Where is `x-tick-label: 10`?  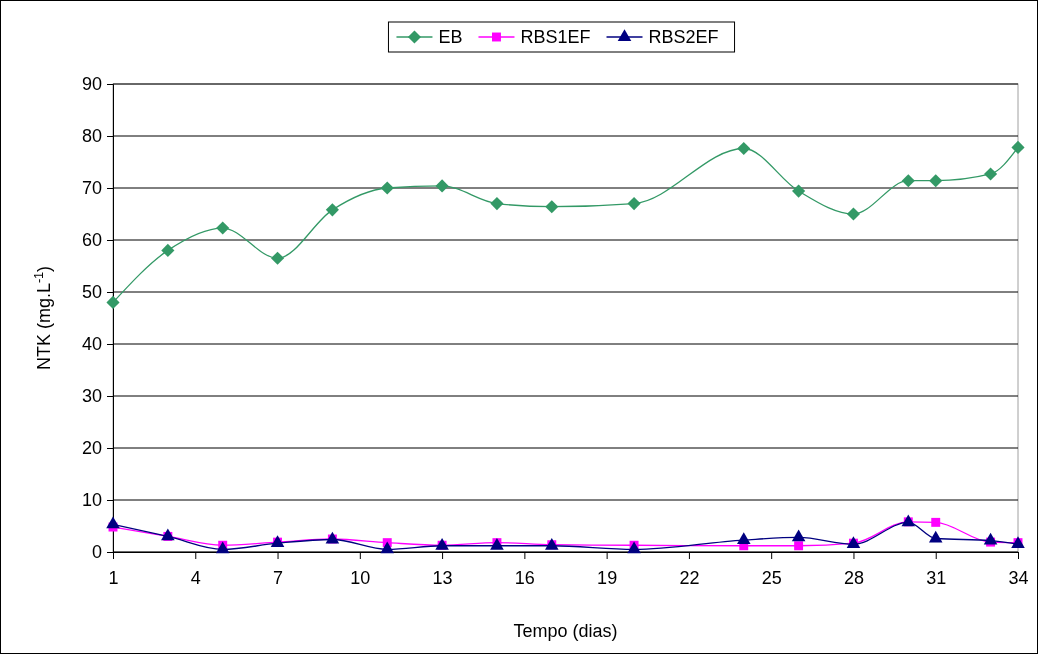
x-tick-label: 10 is located at coordinates (360, 577).